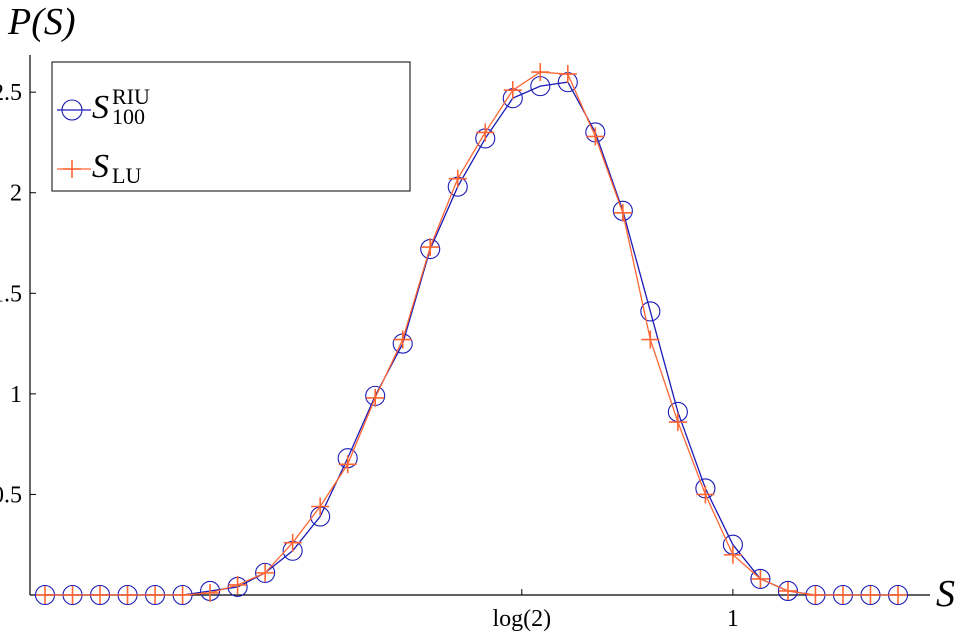 This screenshot has height=635, width=960. I want to click on y-tick-label: 1, so click(16, 395).